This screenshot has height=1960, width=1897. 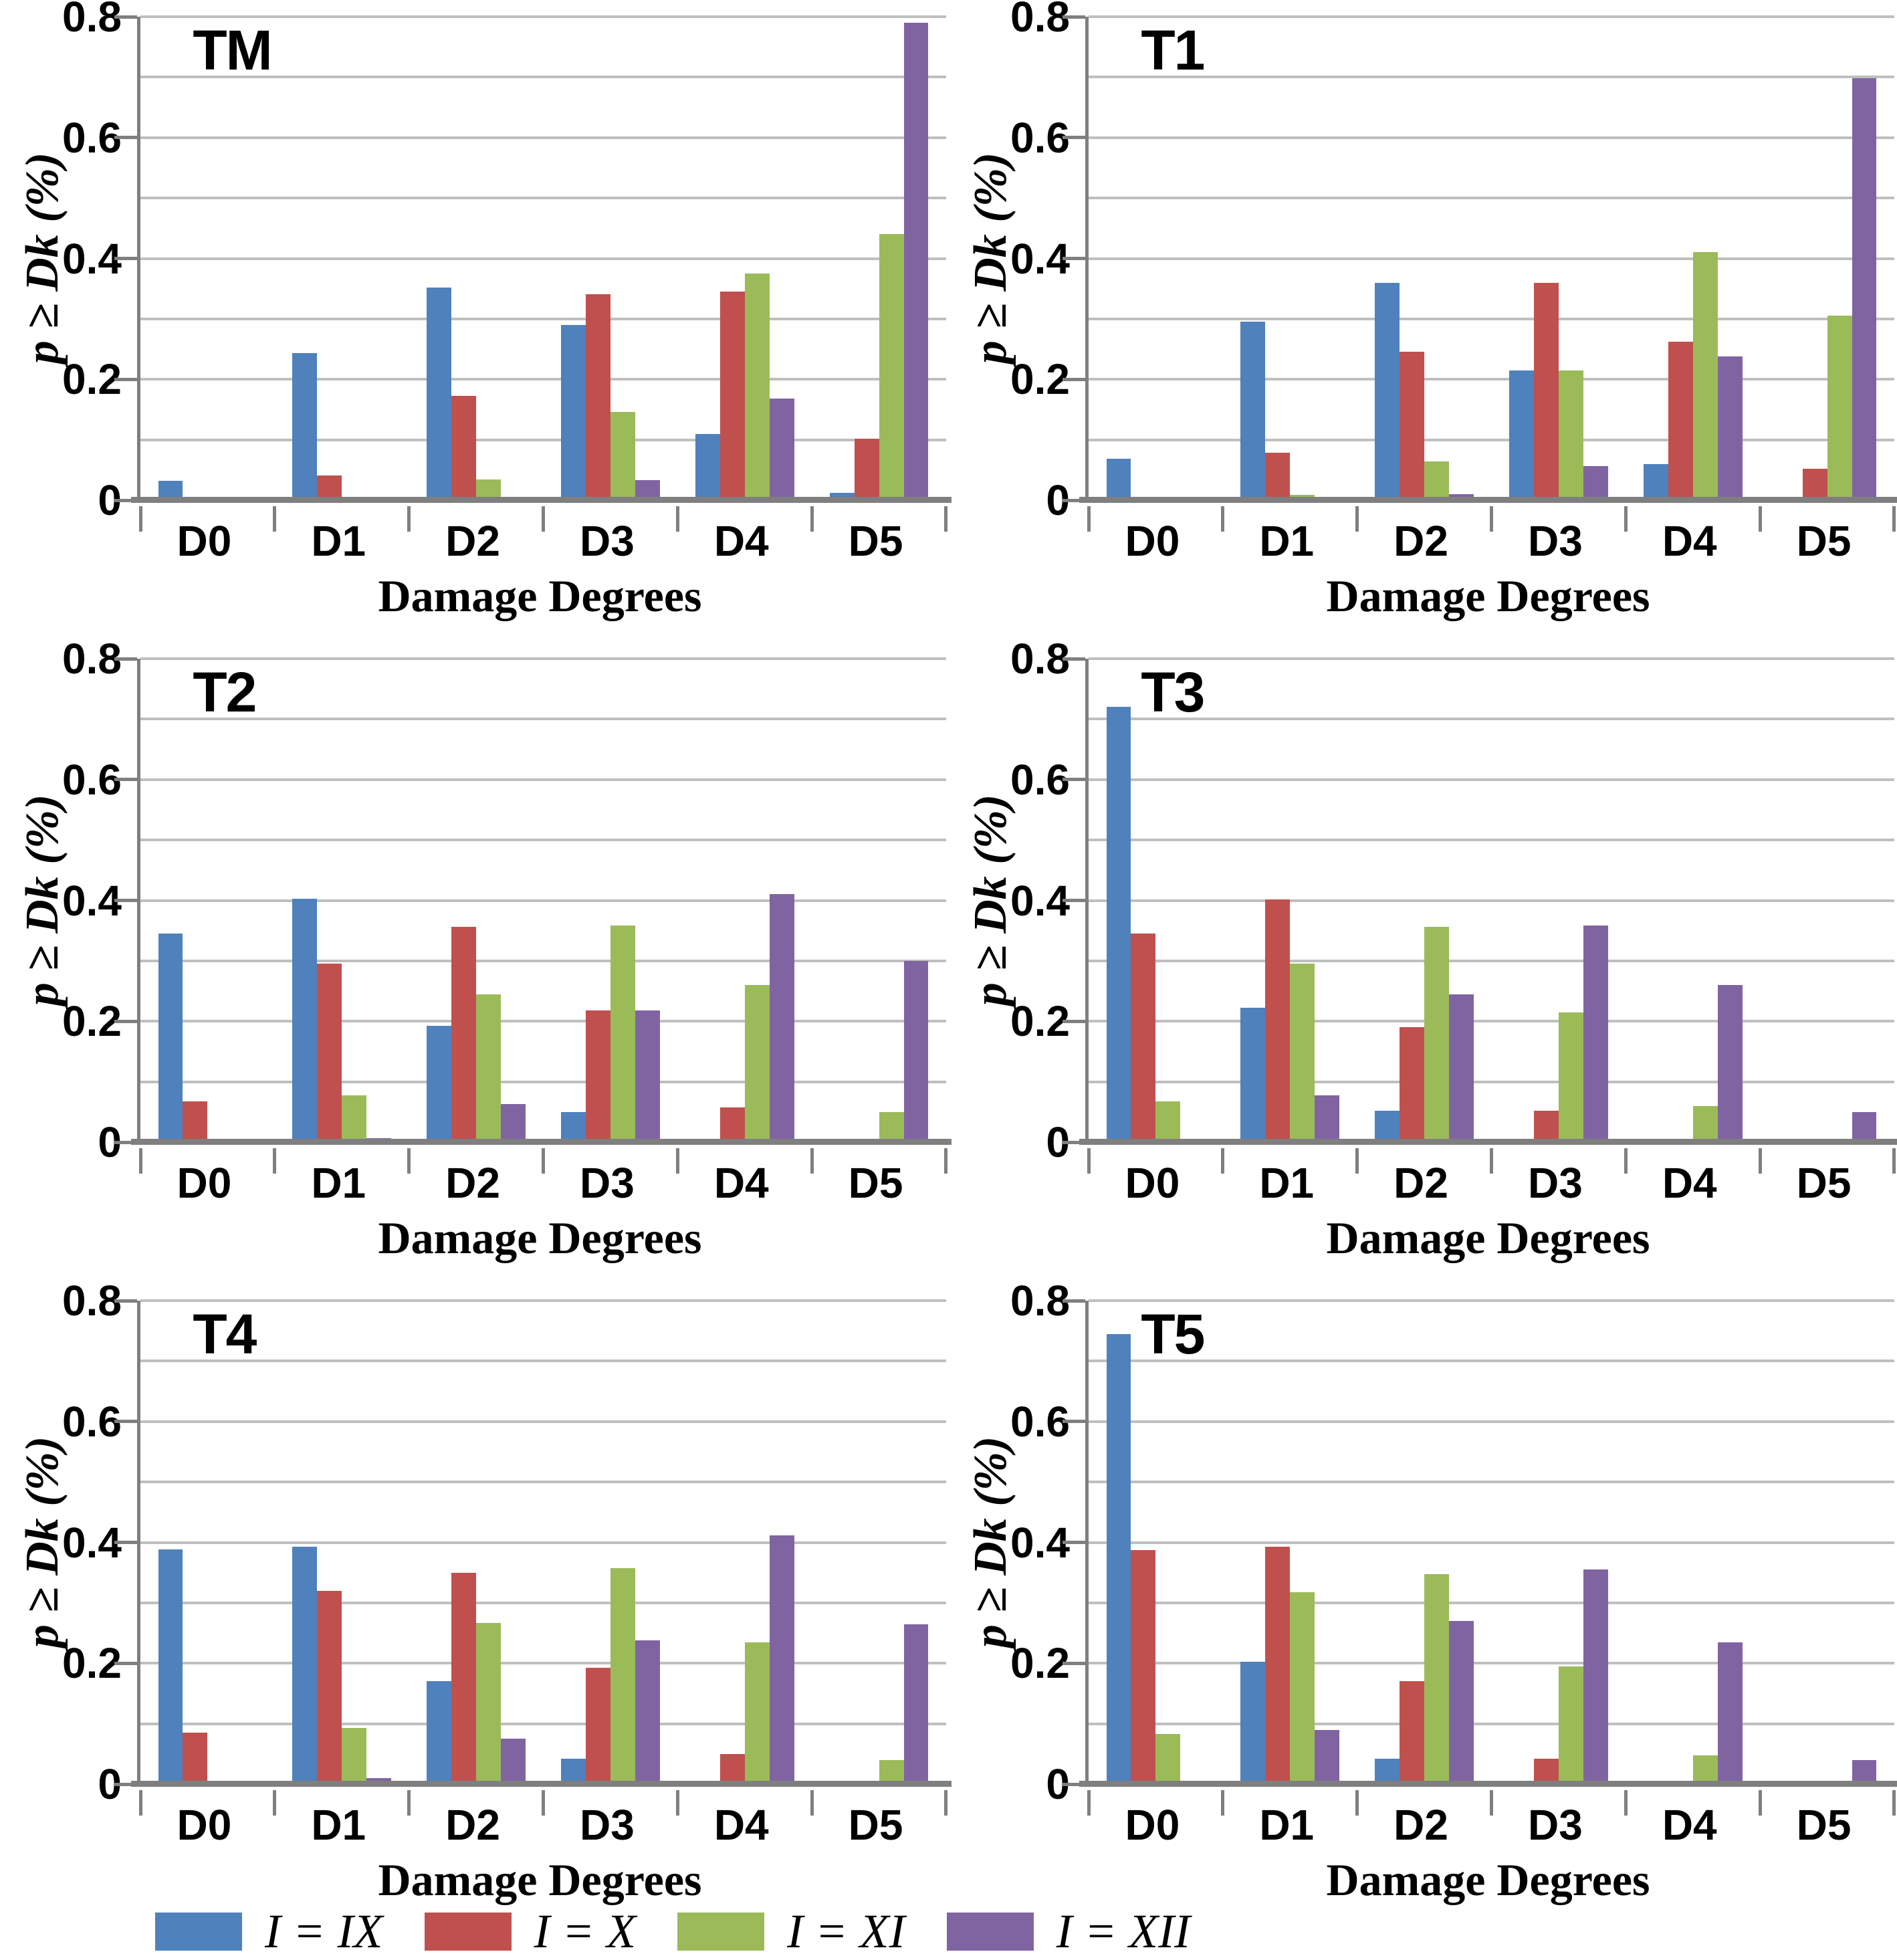 I want to click on bar-t1-d4-ix, so click(x=1655, y=481).